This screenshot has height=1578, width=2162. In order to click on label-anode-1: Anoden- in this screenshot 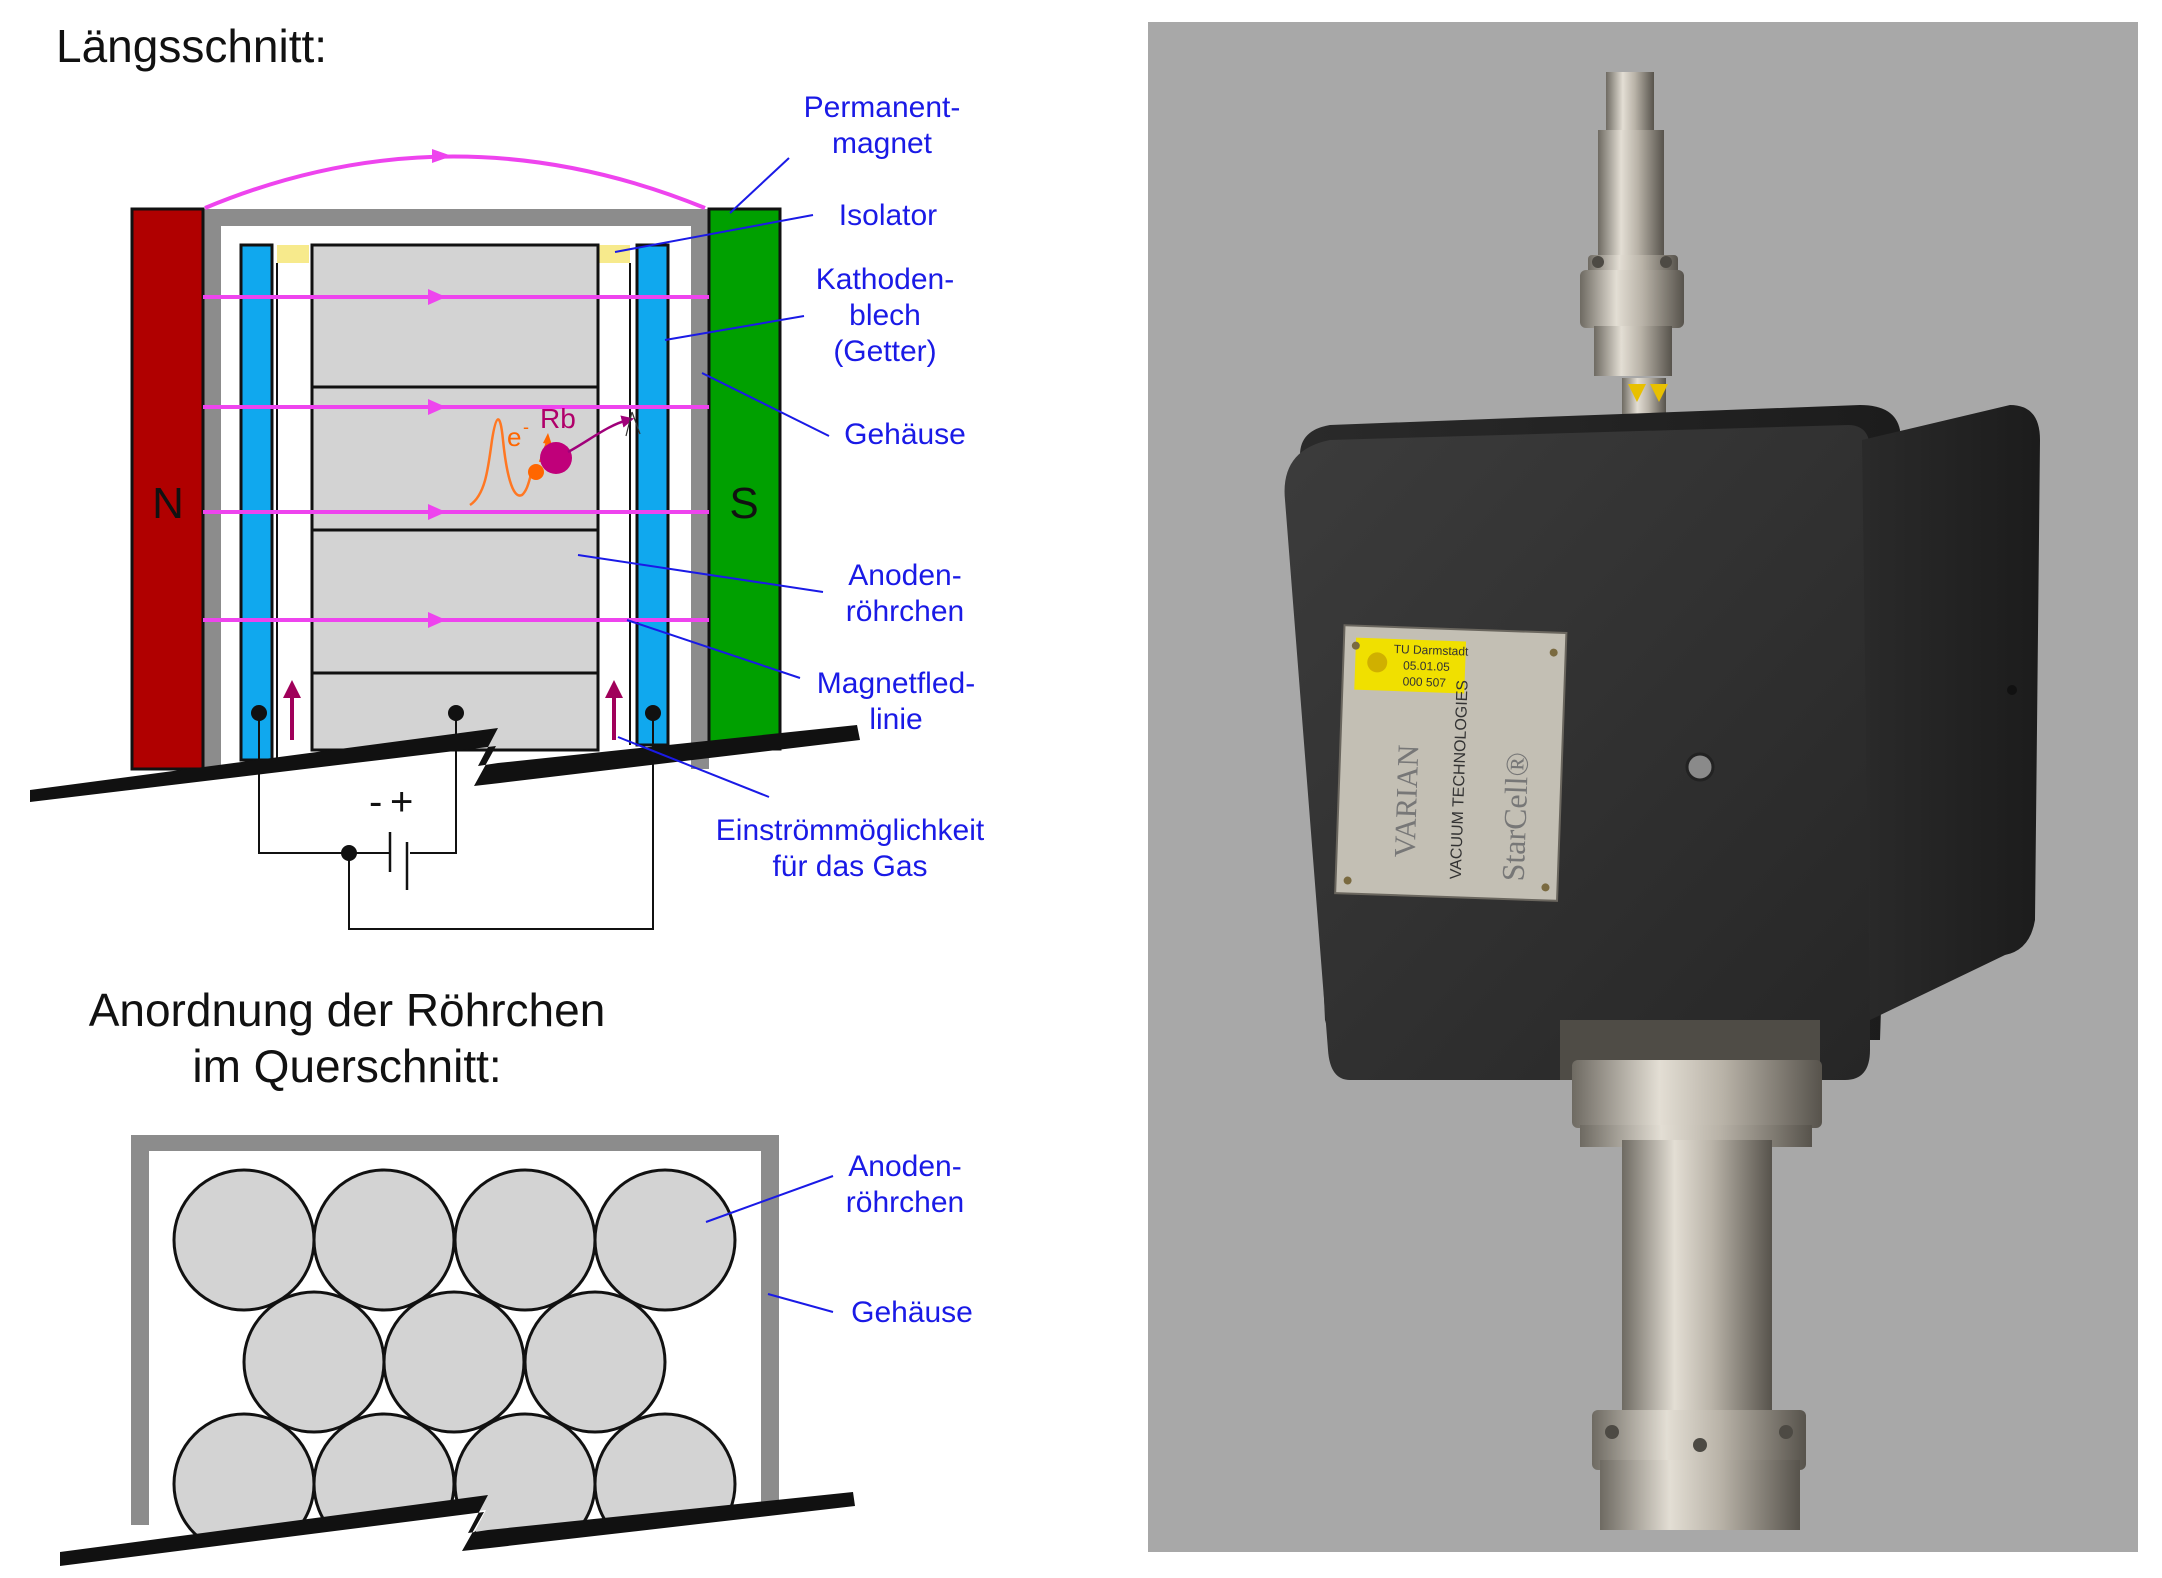, I will do `click(904, 575)`.